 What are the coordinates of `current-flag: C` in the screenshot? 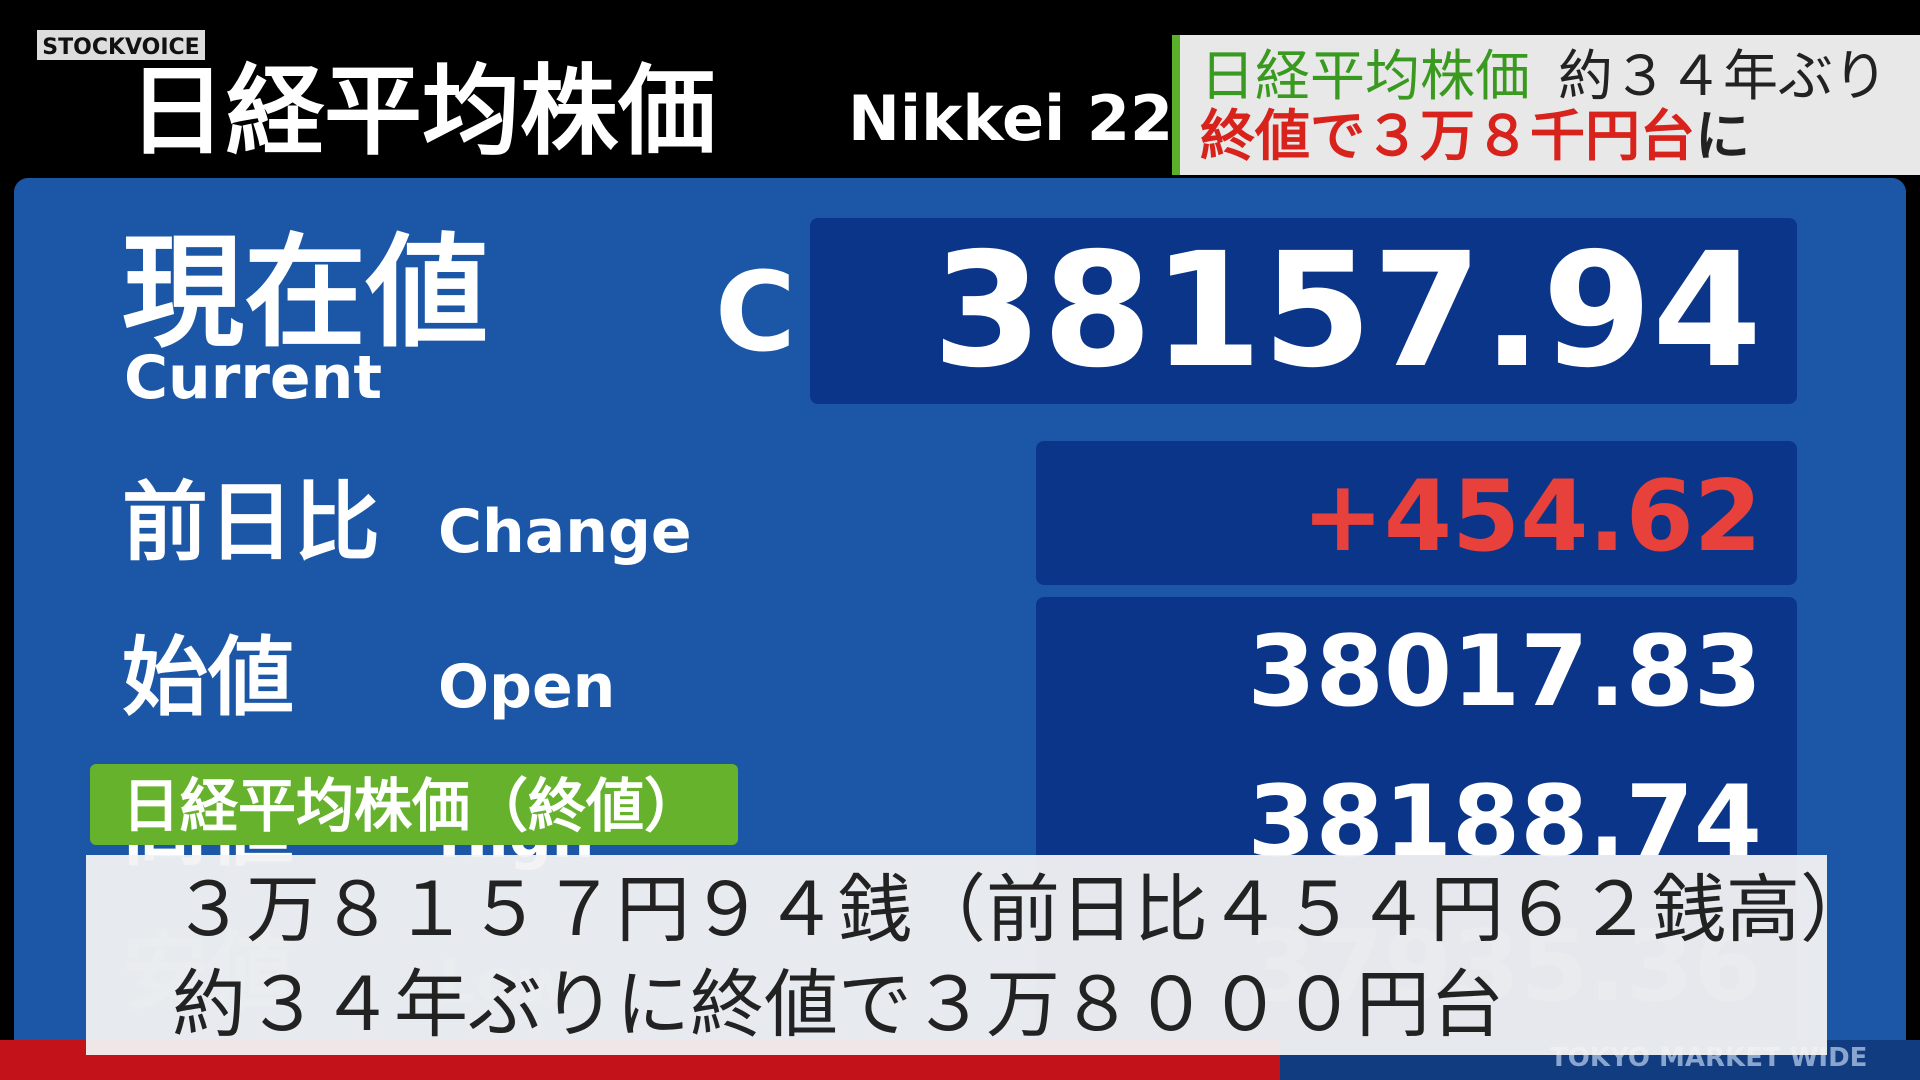 It's located at (755, 312).